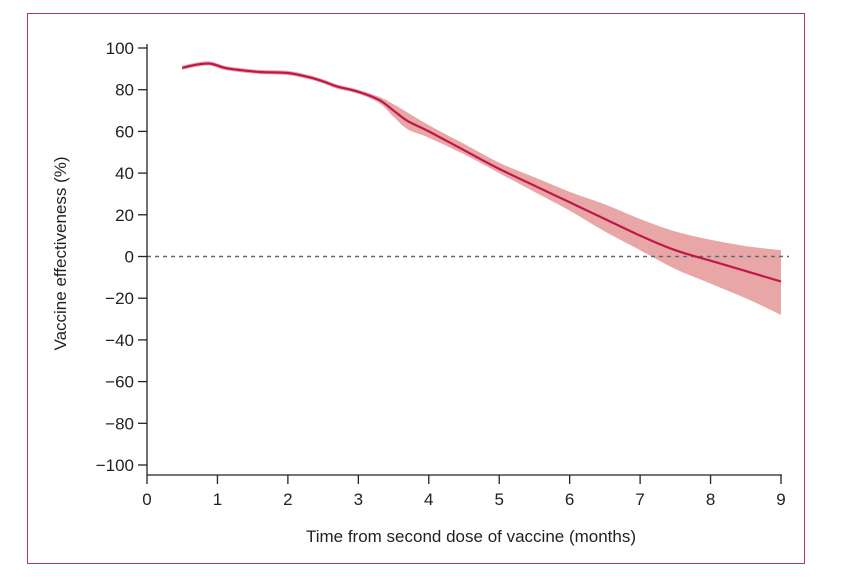 The height and width of the screenshot is (581, 852). Describe the element at coordinates (129, 257) in the screenshot. I see `y-tick-label: 0` at that location.